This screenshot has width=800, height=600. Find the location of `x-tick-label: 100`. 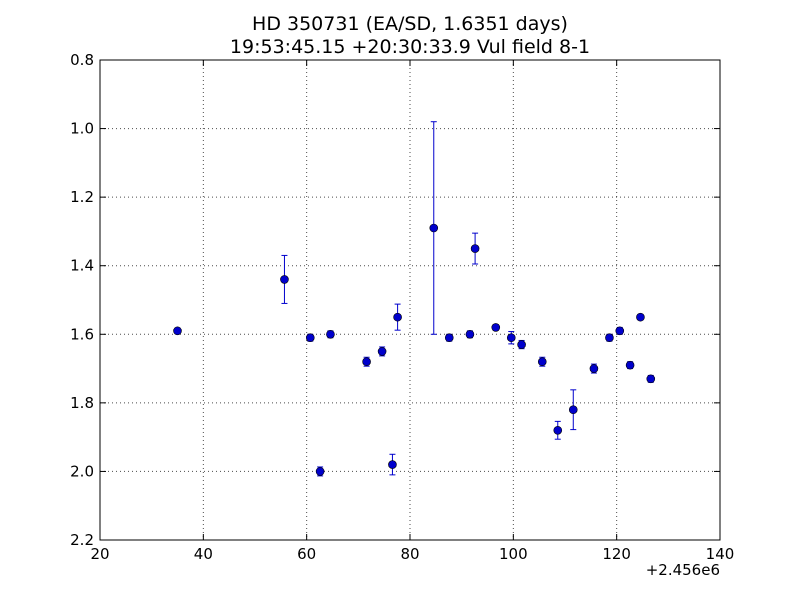

x-tick-label: 100 is located at coordinates (513, 554).